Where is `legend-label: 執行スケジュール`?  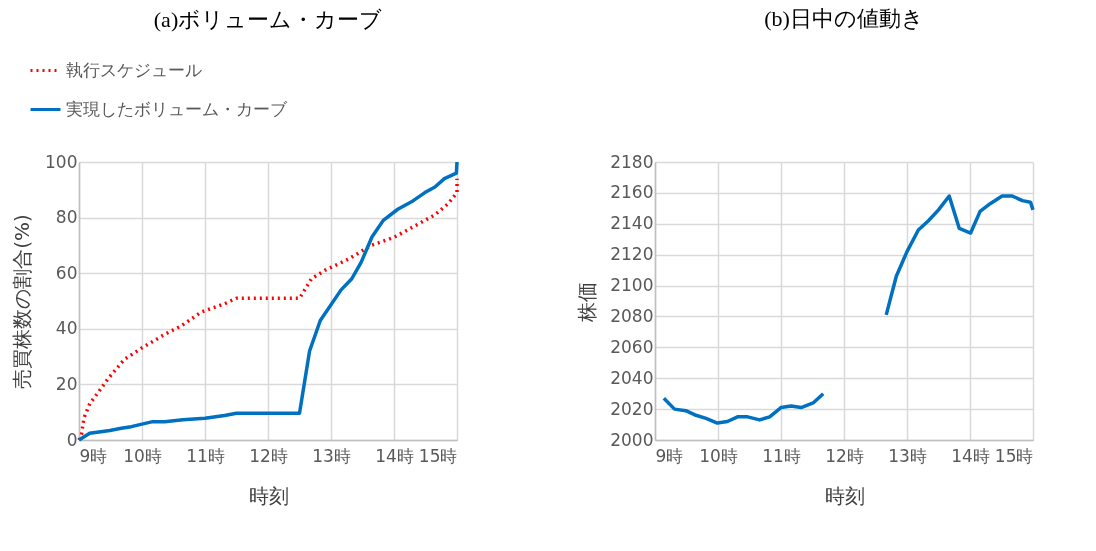 legend-label: 執行スケジュール is located at coordinates (134, 69).